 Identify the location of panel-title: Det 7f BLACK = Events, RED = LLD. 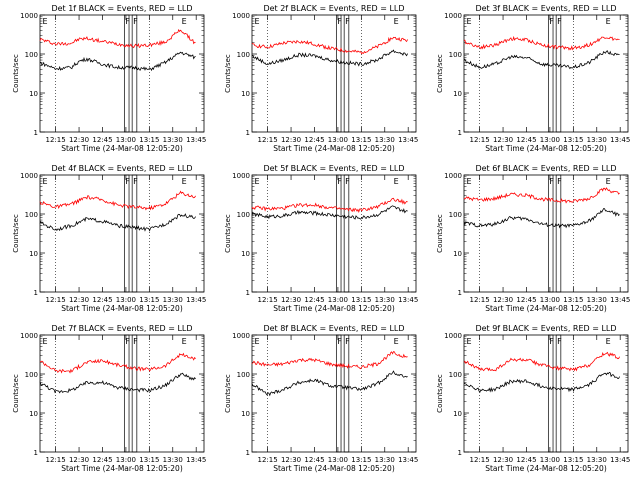
(121, 328).